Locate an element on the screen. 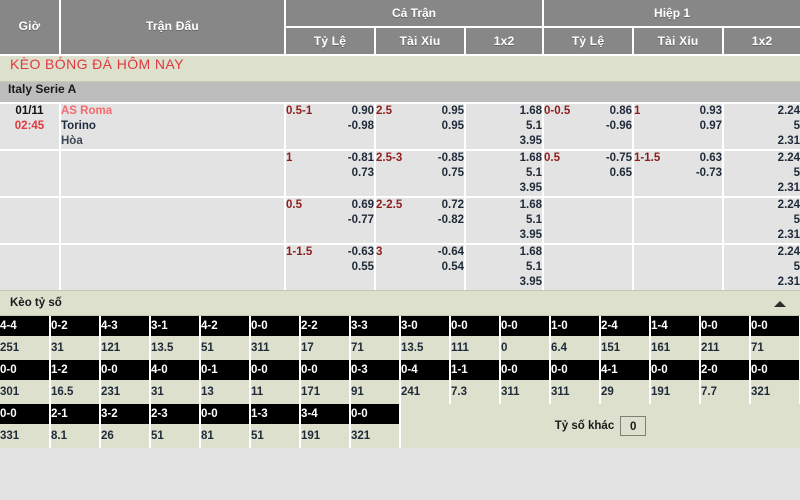 The image size is (800, 500). half-handicap-home-odds: 0.86 is located at coordinates (621, 111).